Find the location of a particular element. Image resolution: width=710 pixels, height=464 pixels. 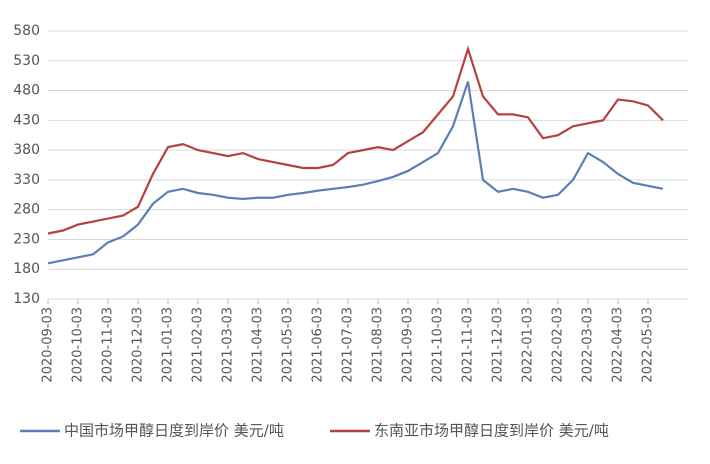

x-tick-label: 2021-01-03 is located at coordinates (168, 345).